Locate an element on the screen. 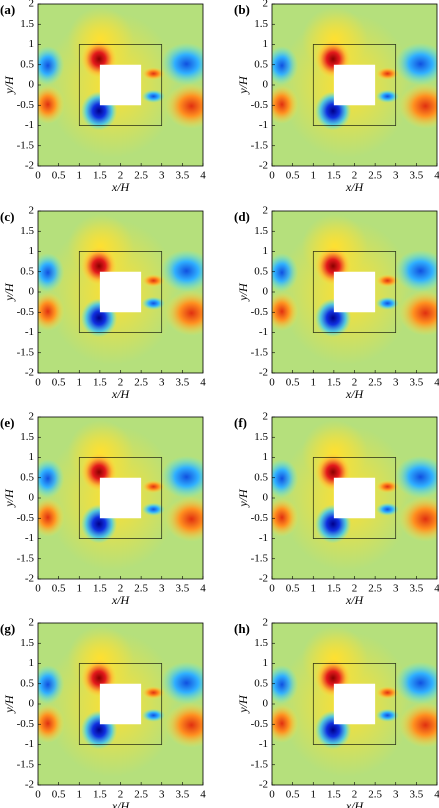 The image size is (439, 808). panel-label: (a) is located at coordinates (7, 9).